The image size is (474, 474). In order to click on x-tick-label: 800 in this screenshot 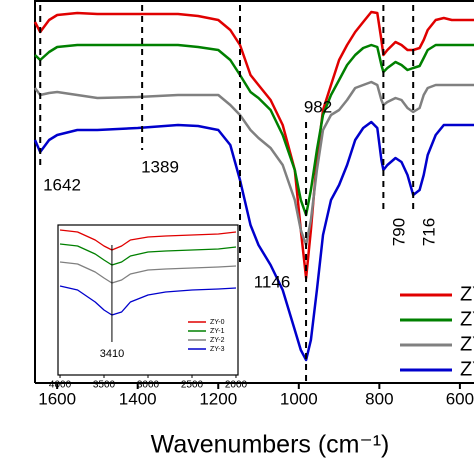, I will do `click(379, 398)`.